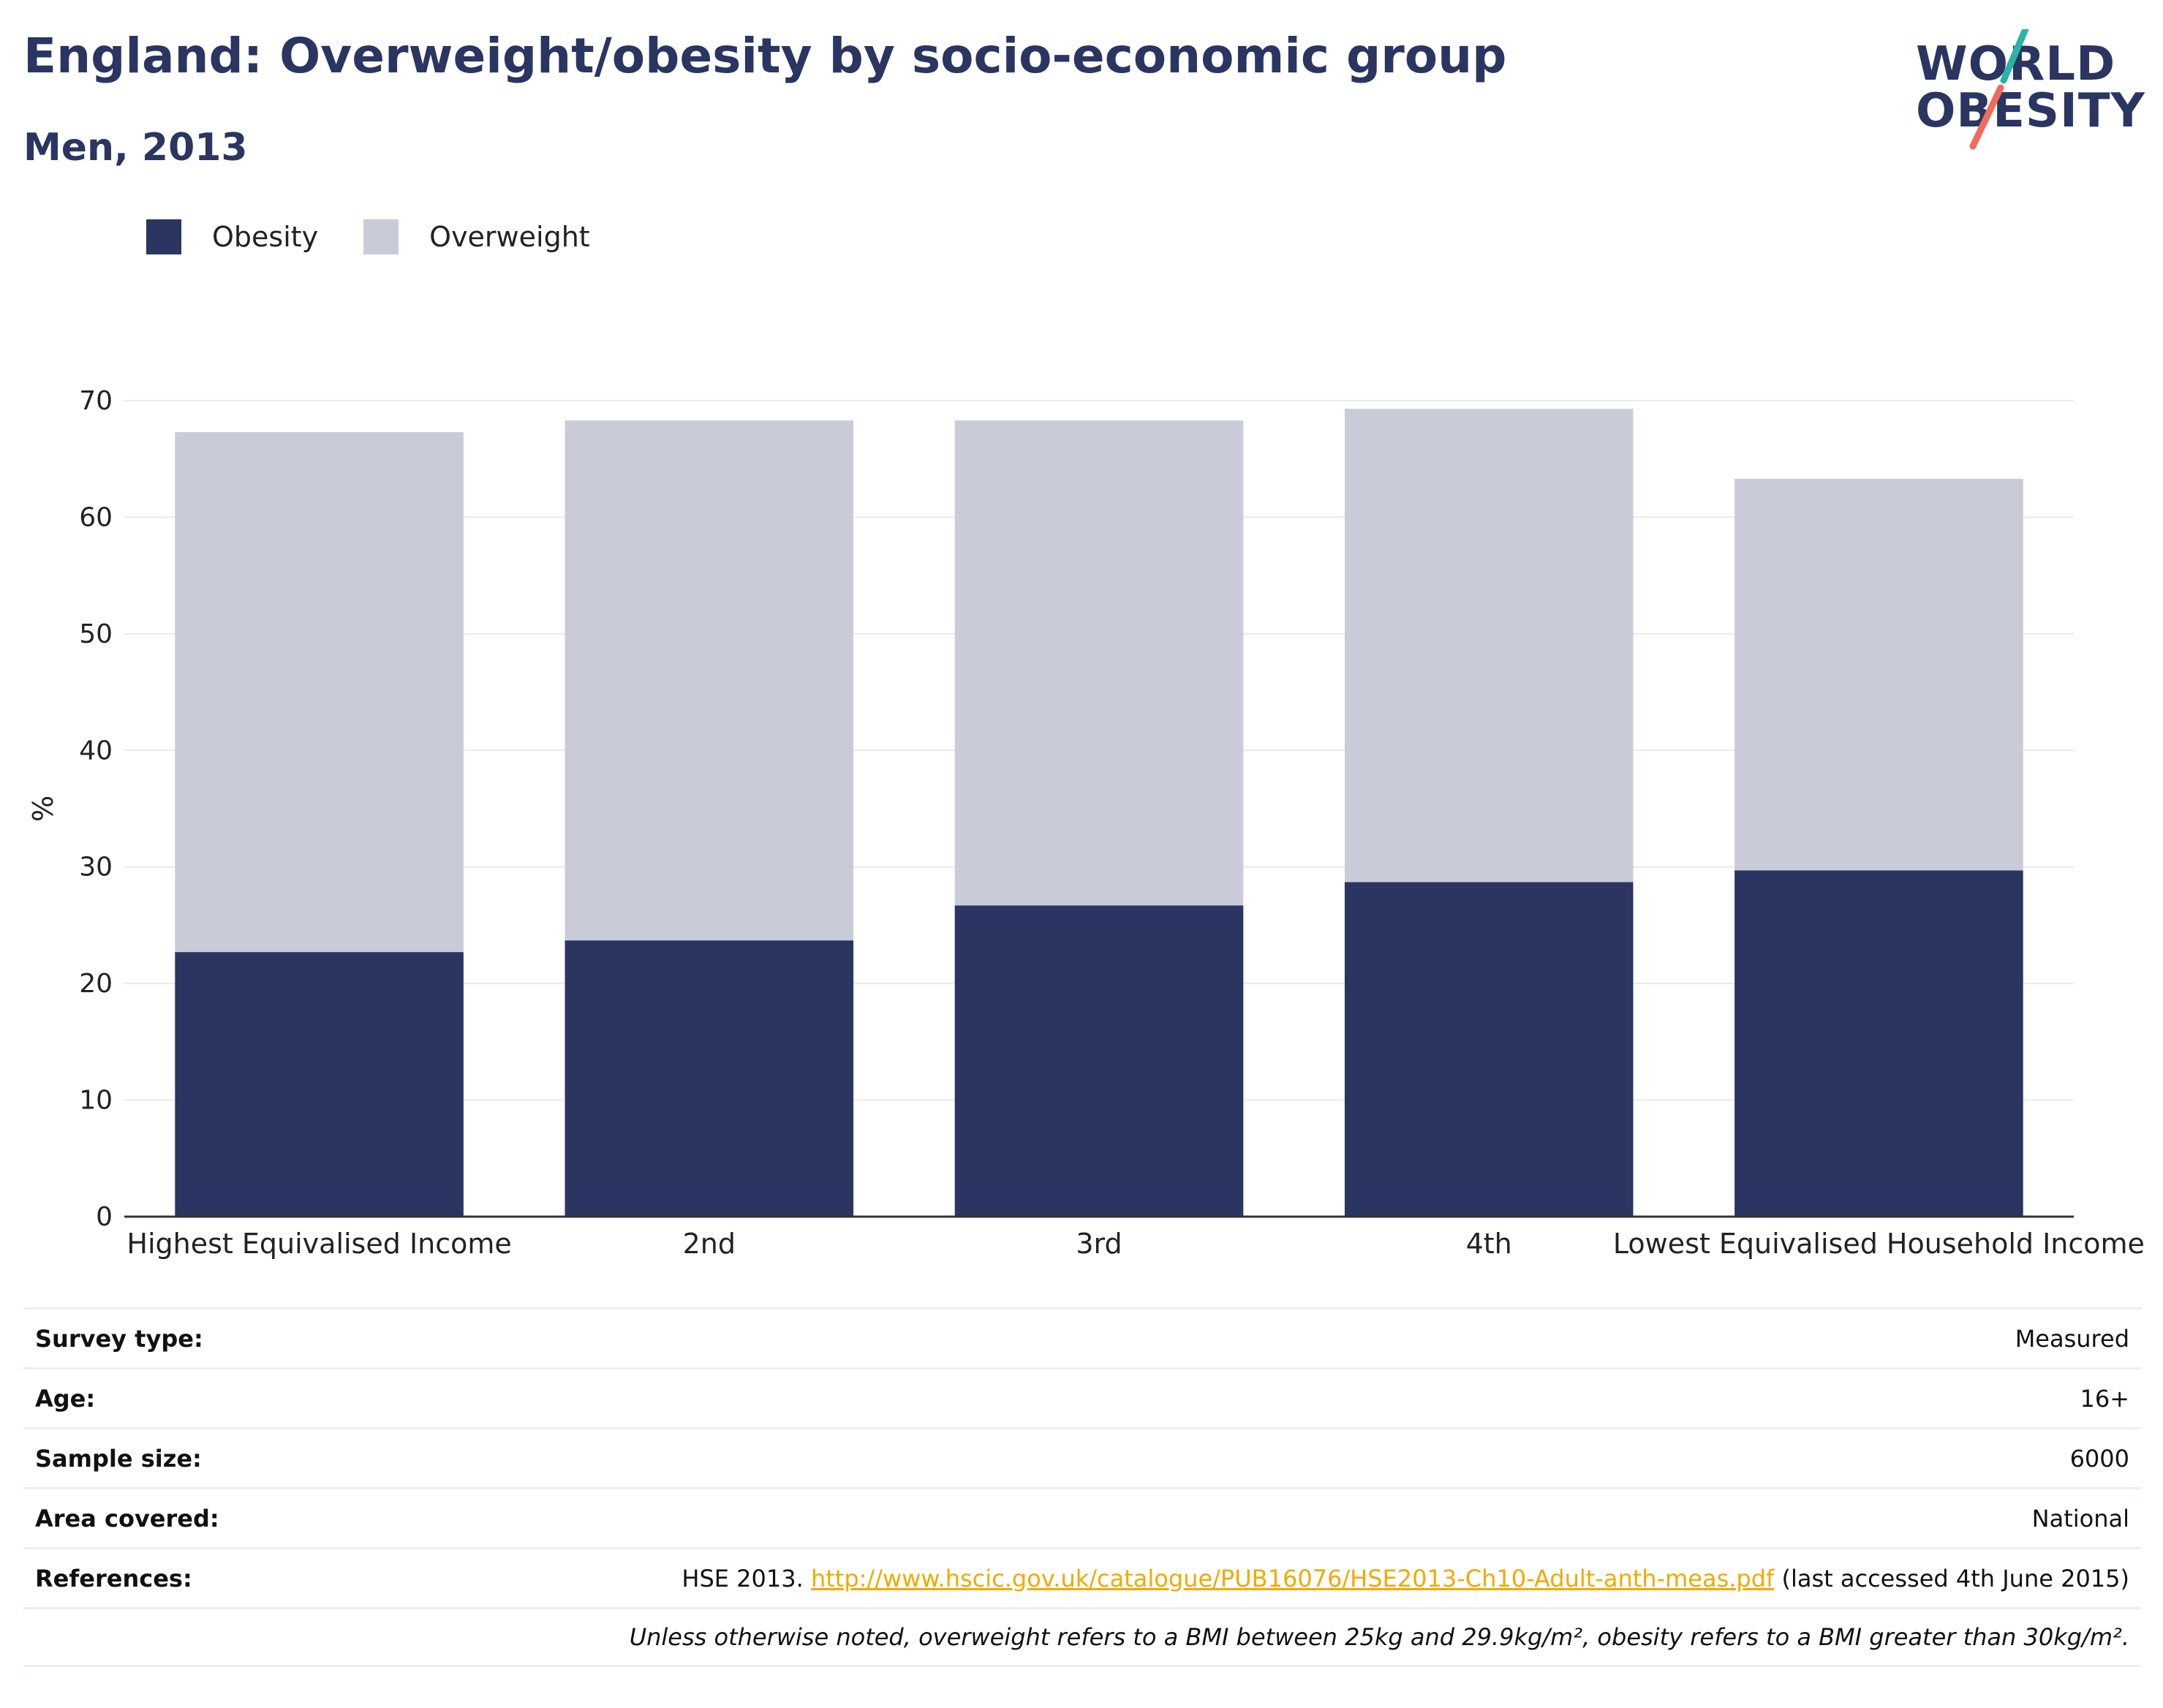  I want to click on meta-label-area: Area covered:, so click(127, 1518).